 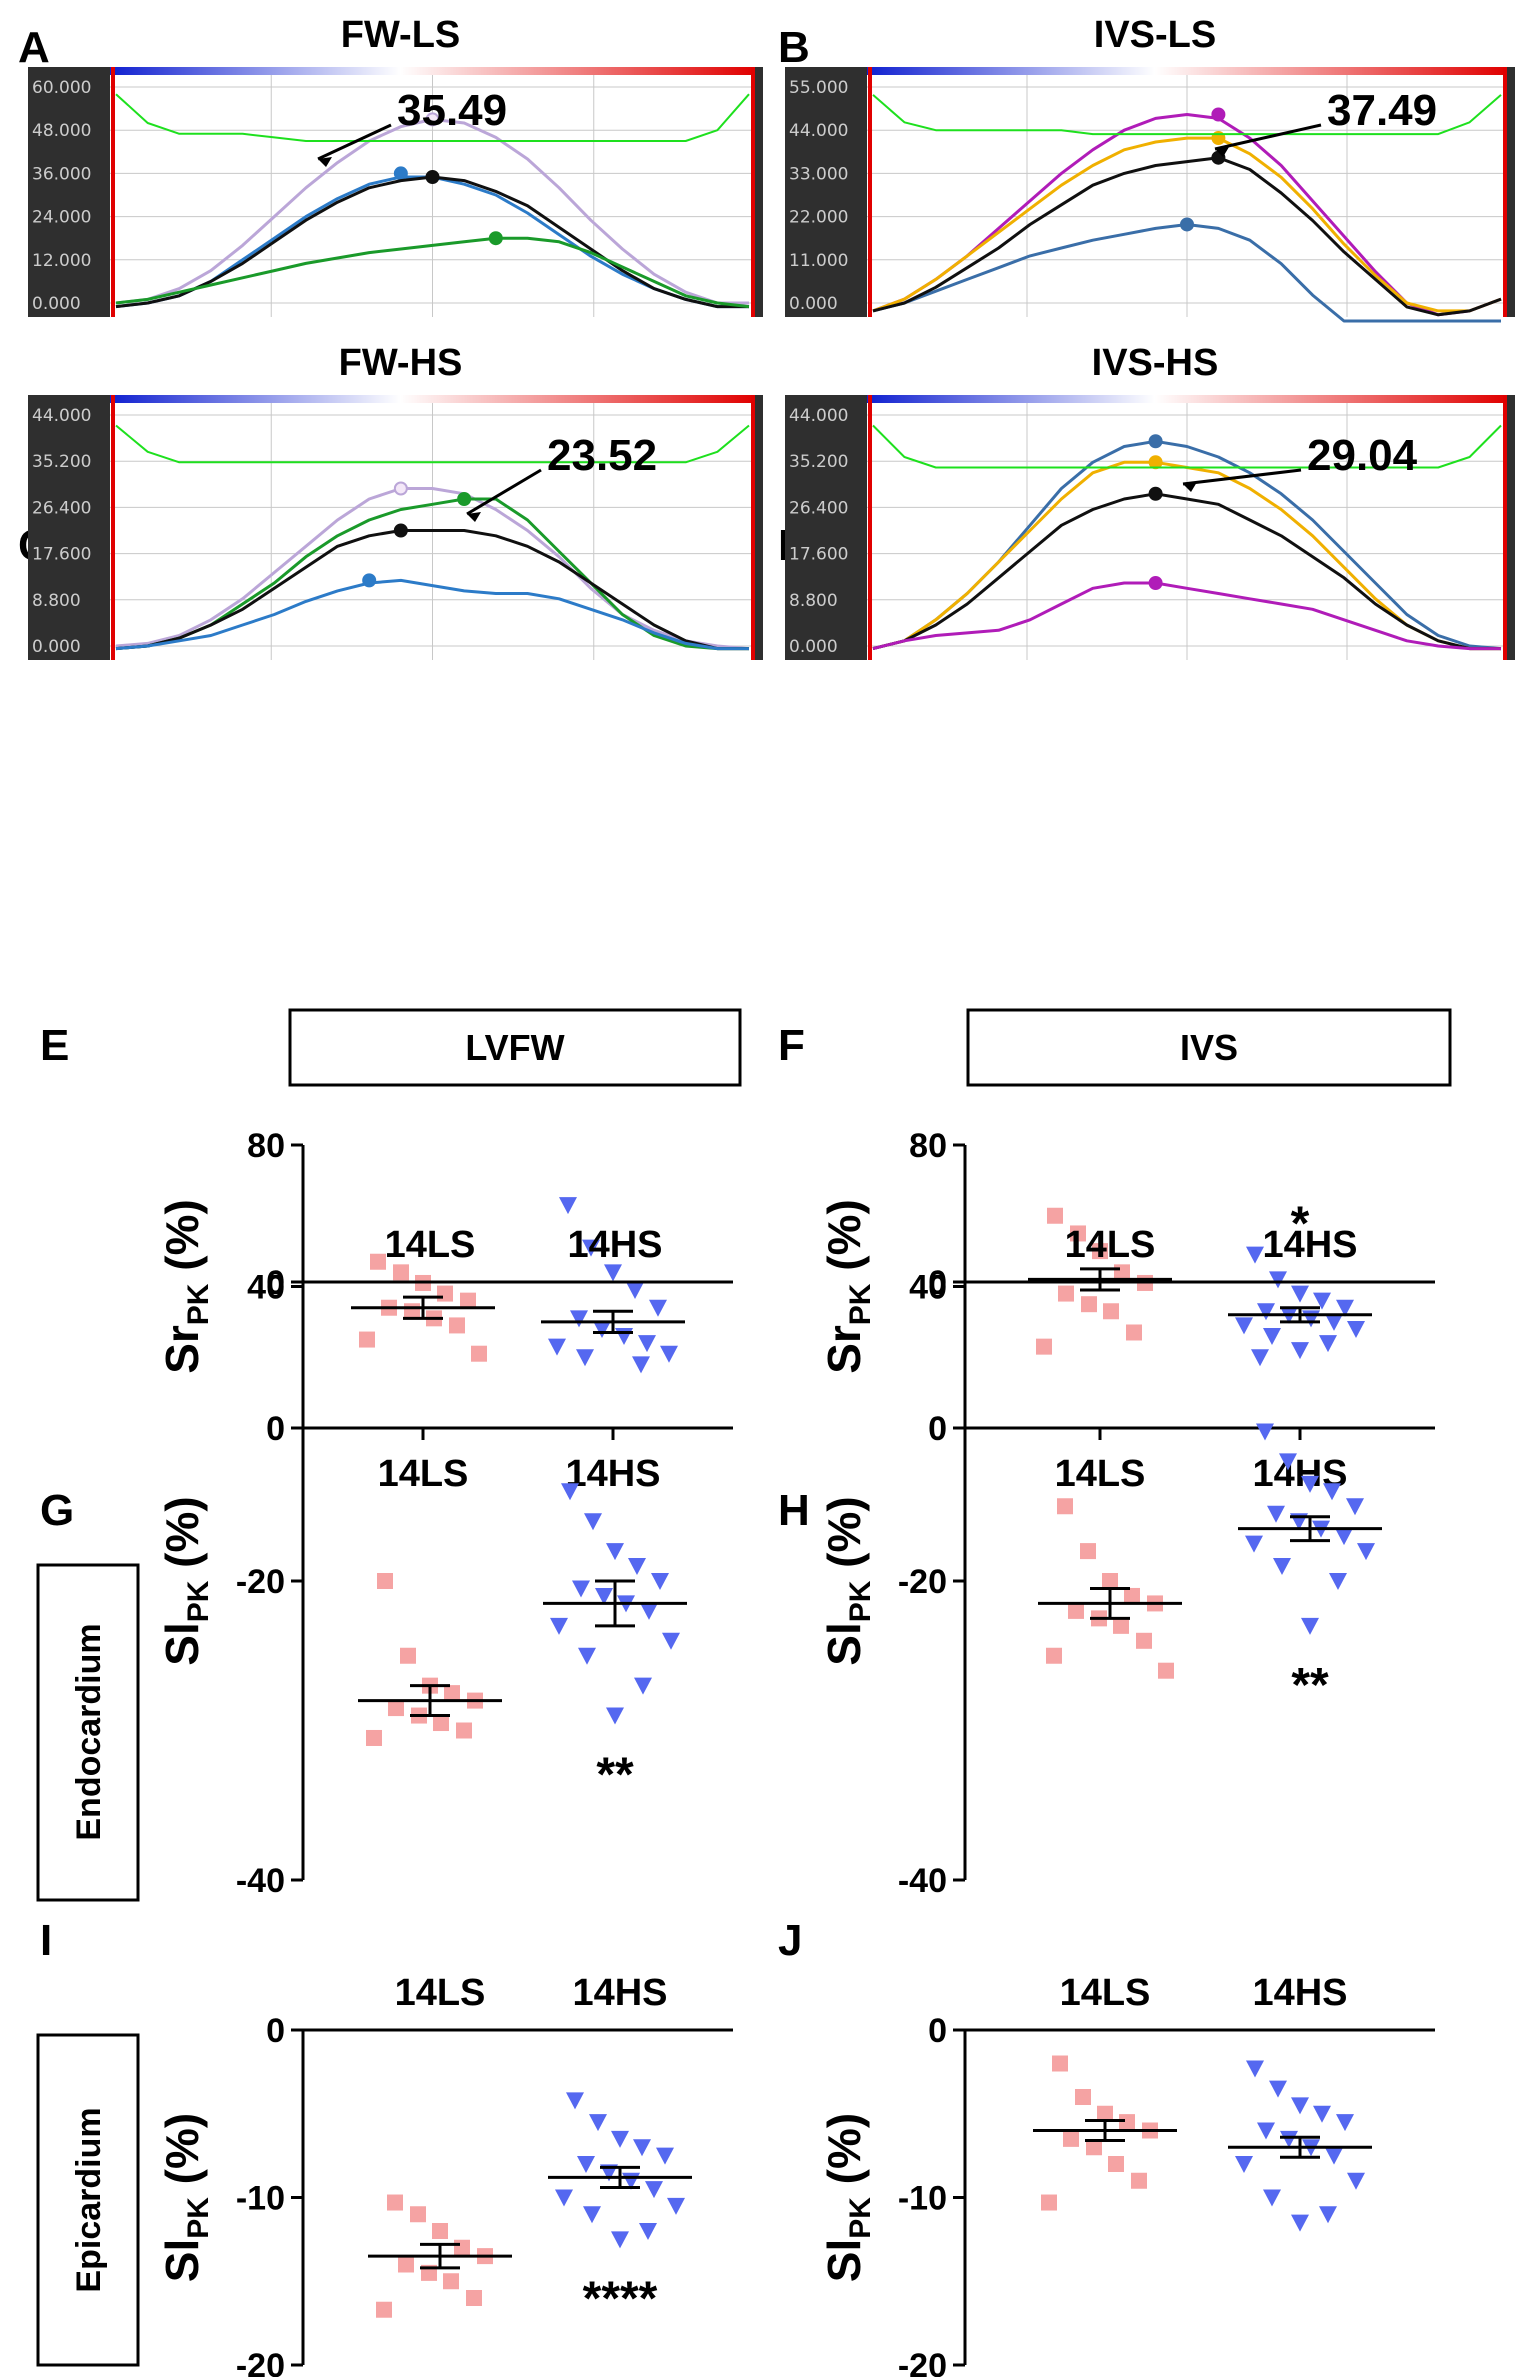 I want to click on y-tick-label: -40, so click(x=922, y=1881).